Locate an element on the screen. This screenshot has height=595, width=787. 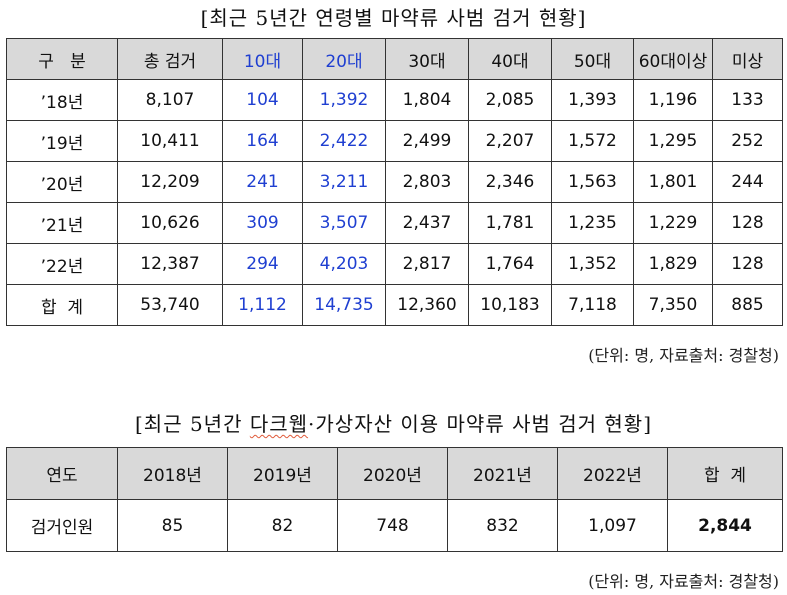
cell-20s: 3,211 is located at coordinates (344, 182).